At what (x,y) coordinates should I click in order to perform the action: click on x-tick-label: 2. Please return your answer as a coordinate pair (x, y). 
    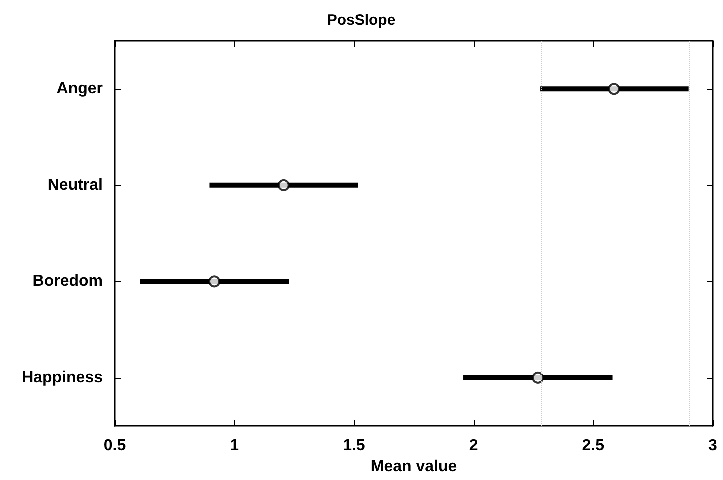
    Looking at the image, I should click on (473, 446).